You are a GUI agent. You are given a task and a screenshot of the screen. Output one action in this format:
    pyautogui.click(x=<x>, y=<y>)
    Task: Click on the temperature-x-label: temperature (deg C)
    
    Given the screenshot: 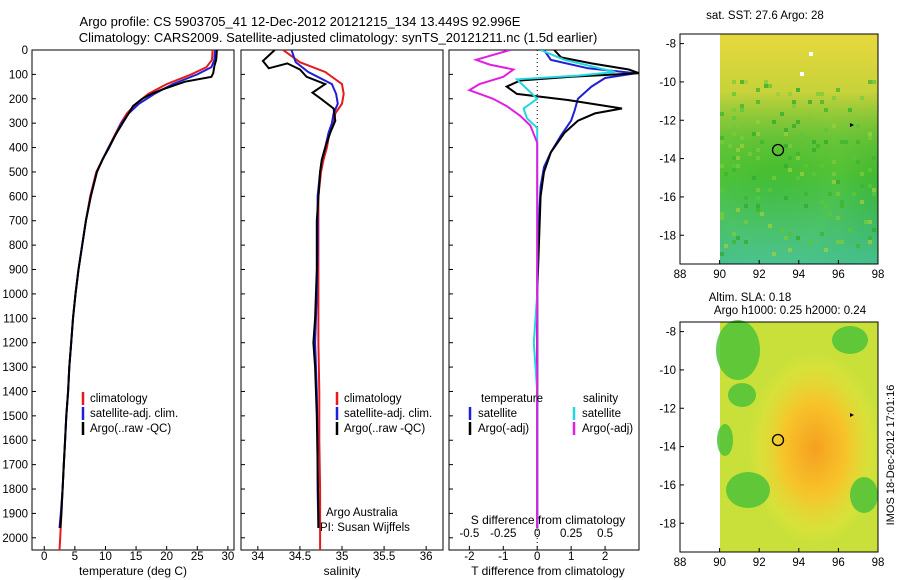 What is the action you would take?
    pyautogui.click(x=133, y=571)
    